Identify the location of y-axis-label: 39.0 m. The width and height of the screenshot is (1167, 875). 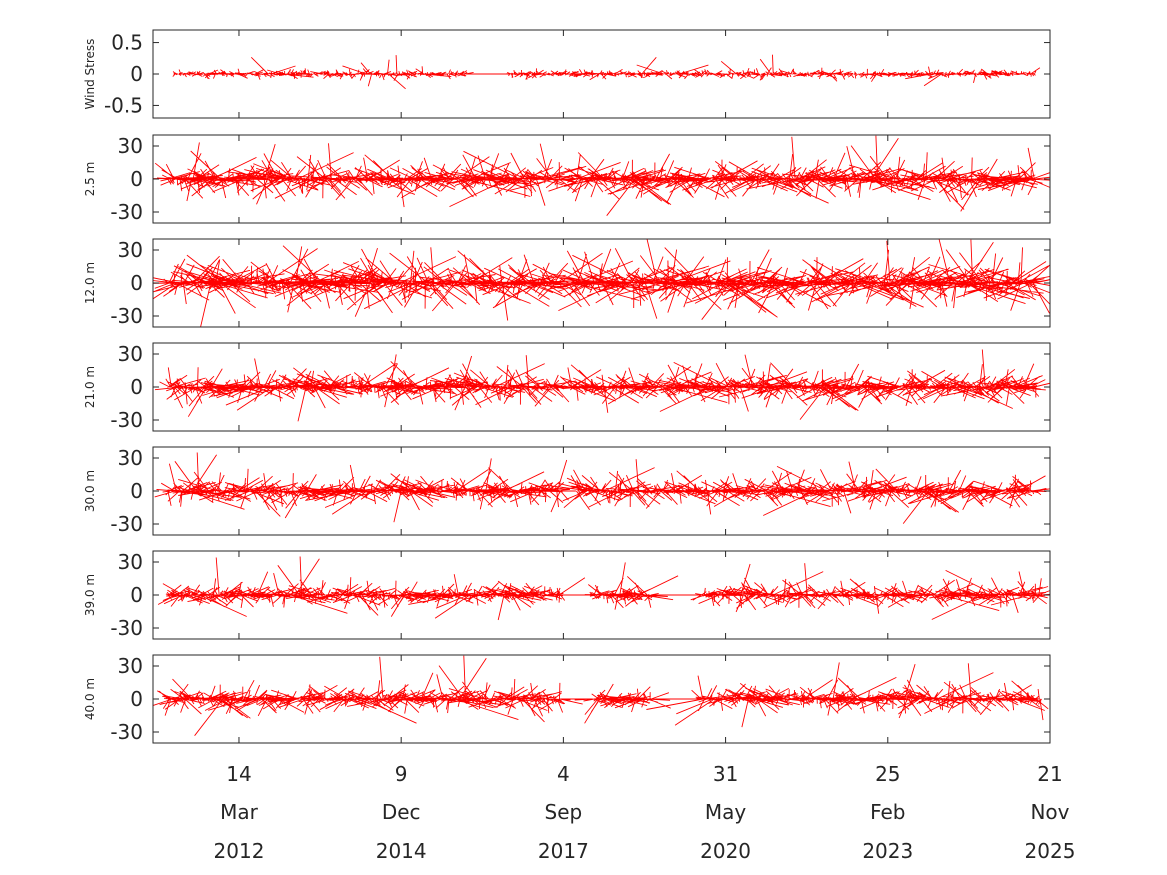
(90, 595).